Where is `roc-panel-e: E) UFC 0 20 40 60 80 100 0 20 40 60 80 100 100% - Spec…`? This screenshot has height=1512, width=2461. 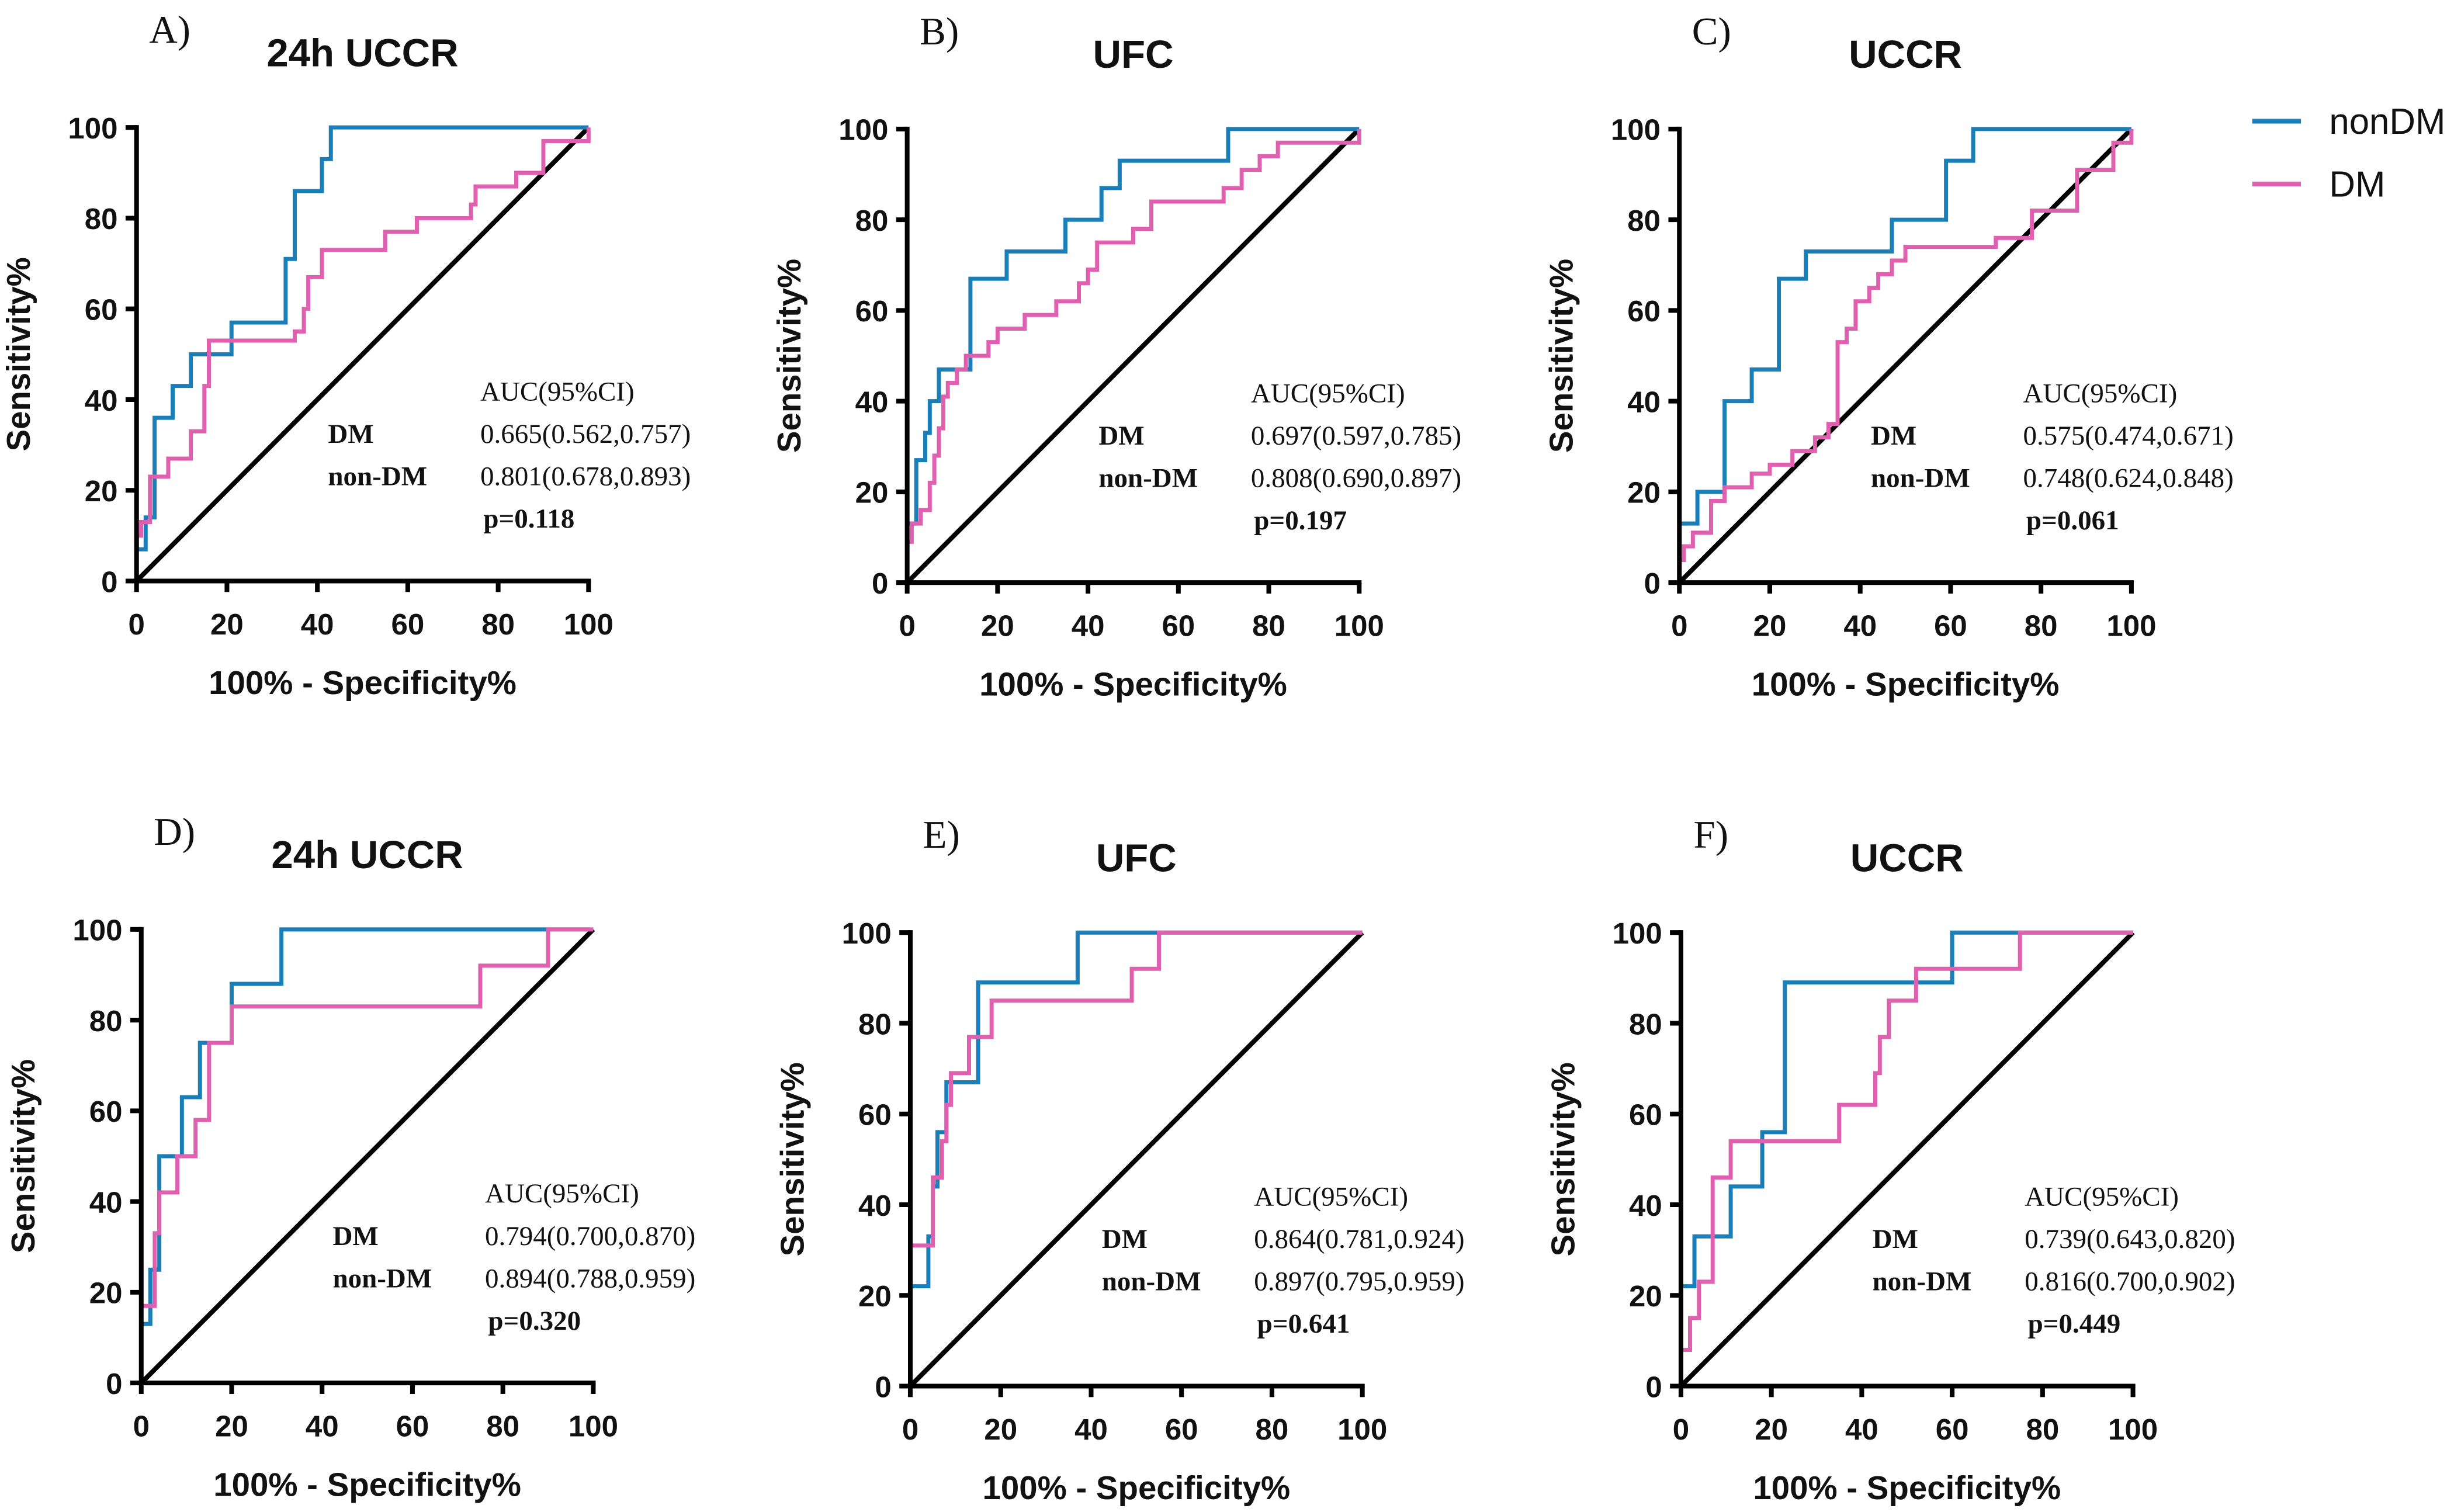
roc-panel-e: E) UFC 0 20 40 60 80 100 0 20 40 60 80 100 100% - Spec… is located at coordinates (1119, 1159).